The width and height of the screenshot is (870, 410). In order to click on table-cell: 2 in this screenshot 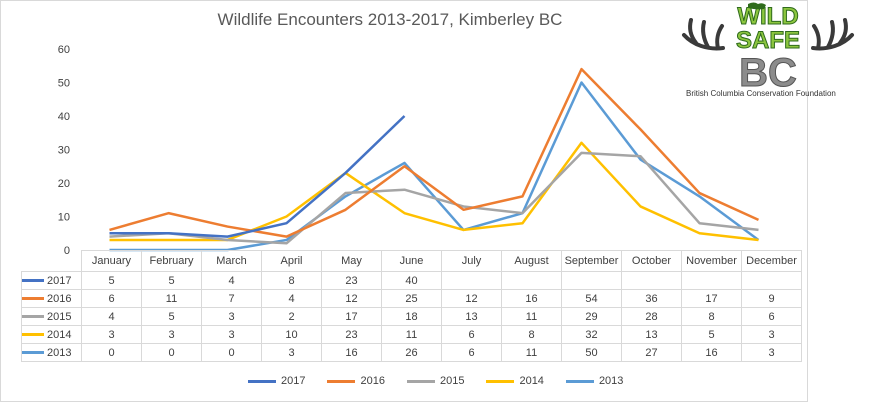, I will do `click(291, 316)`.